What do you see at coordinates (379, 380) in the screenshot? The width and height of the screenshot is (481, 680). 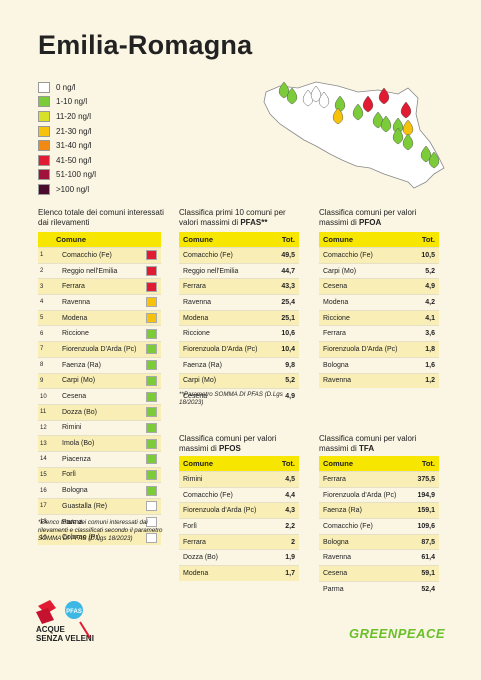 I see `table-row: Ravenna 1,2` at bounding box center [379, 380].